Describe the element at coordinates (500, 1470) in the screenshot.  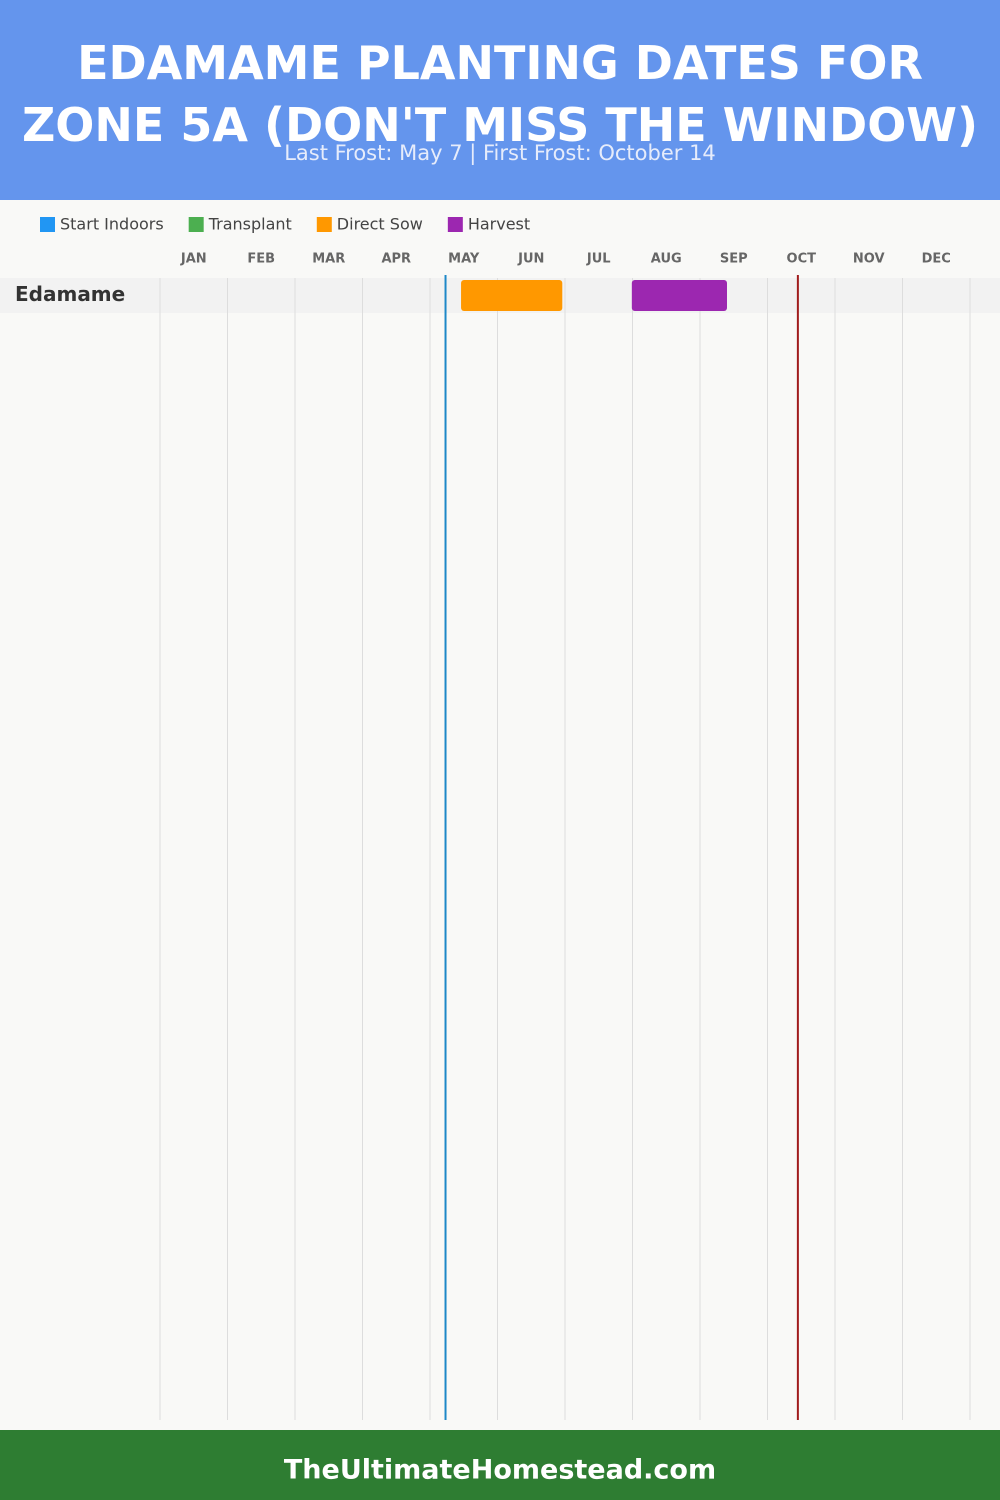
I see `footer: TheUltimateHomestead.com` at that location.